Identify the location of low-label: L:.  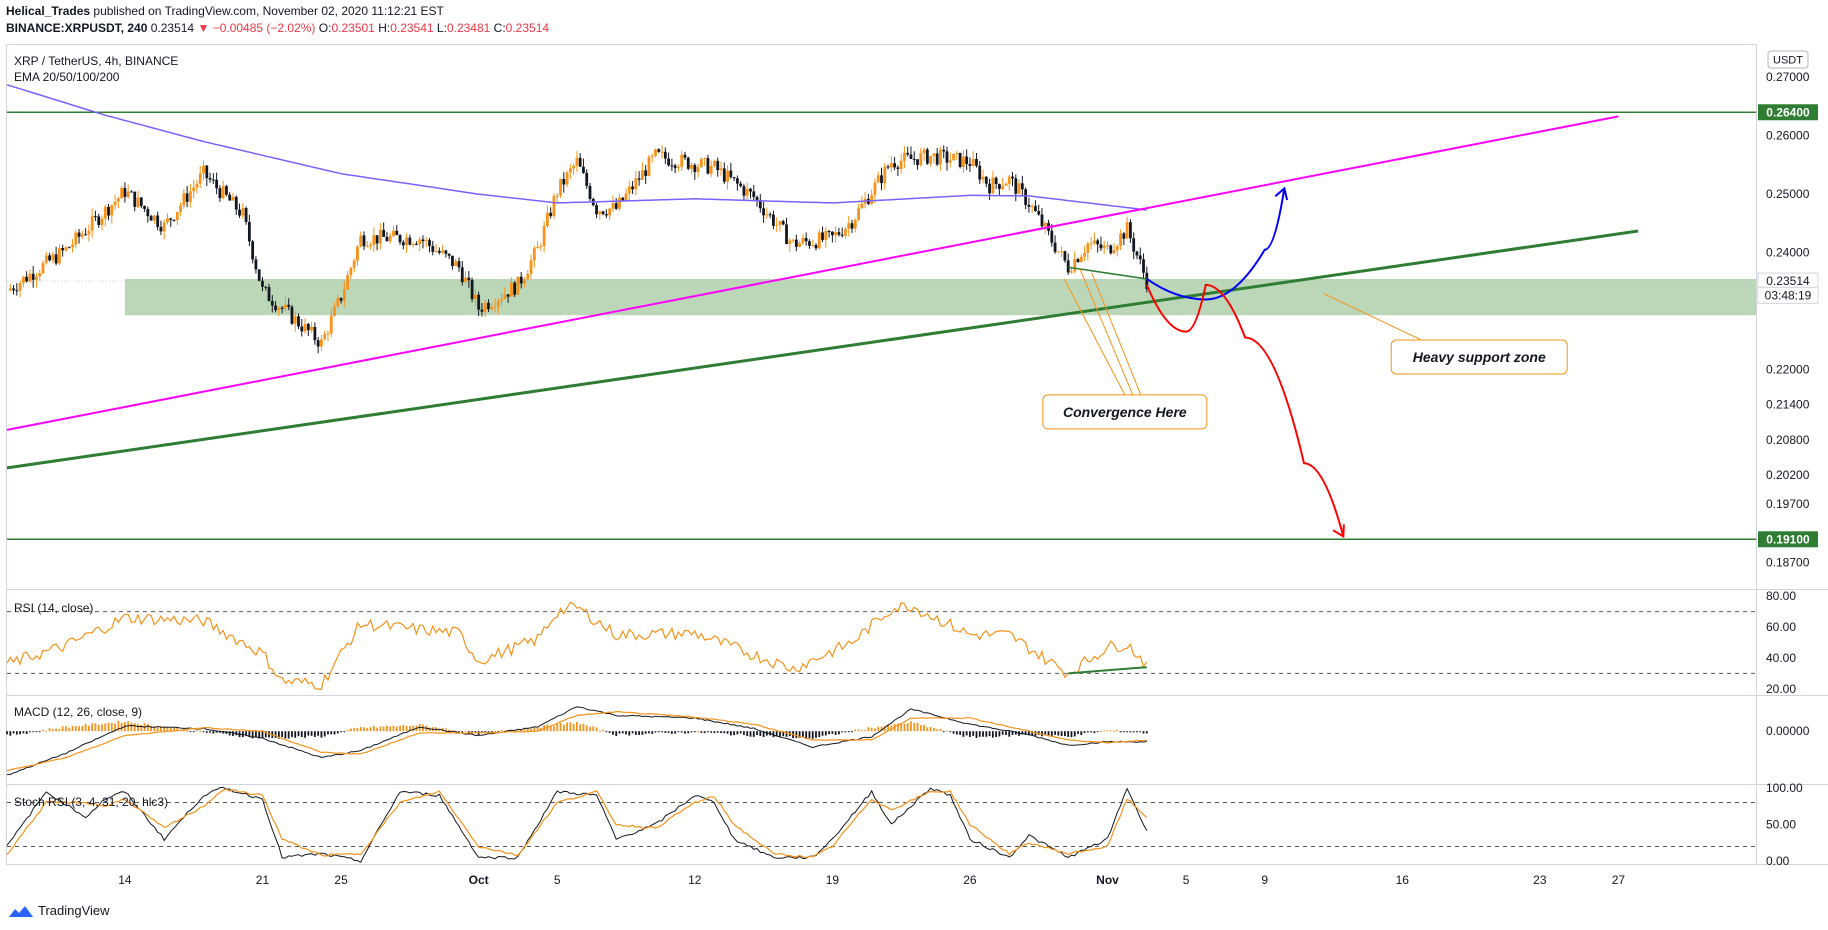
(441, 28).